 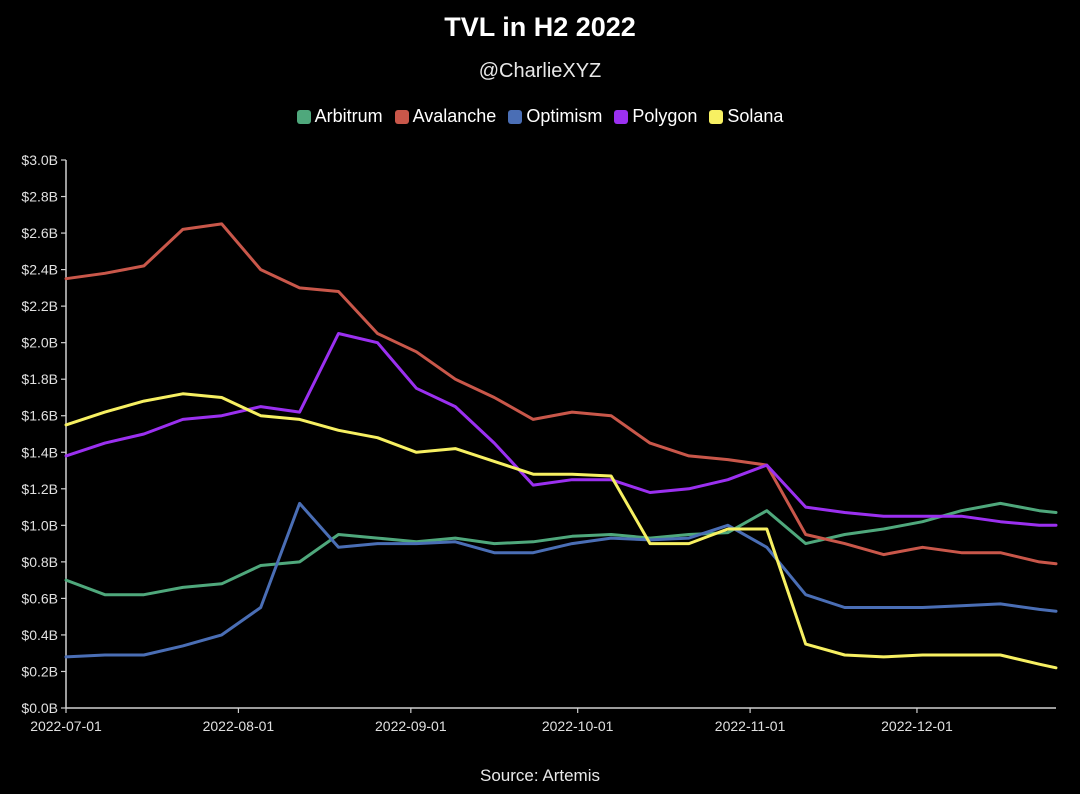 I want to click on y-tick-label: $1.8B, so click(x=39, y=379).